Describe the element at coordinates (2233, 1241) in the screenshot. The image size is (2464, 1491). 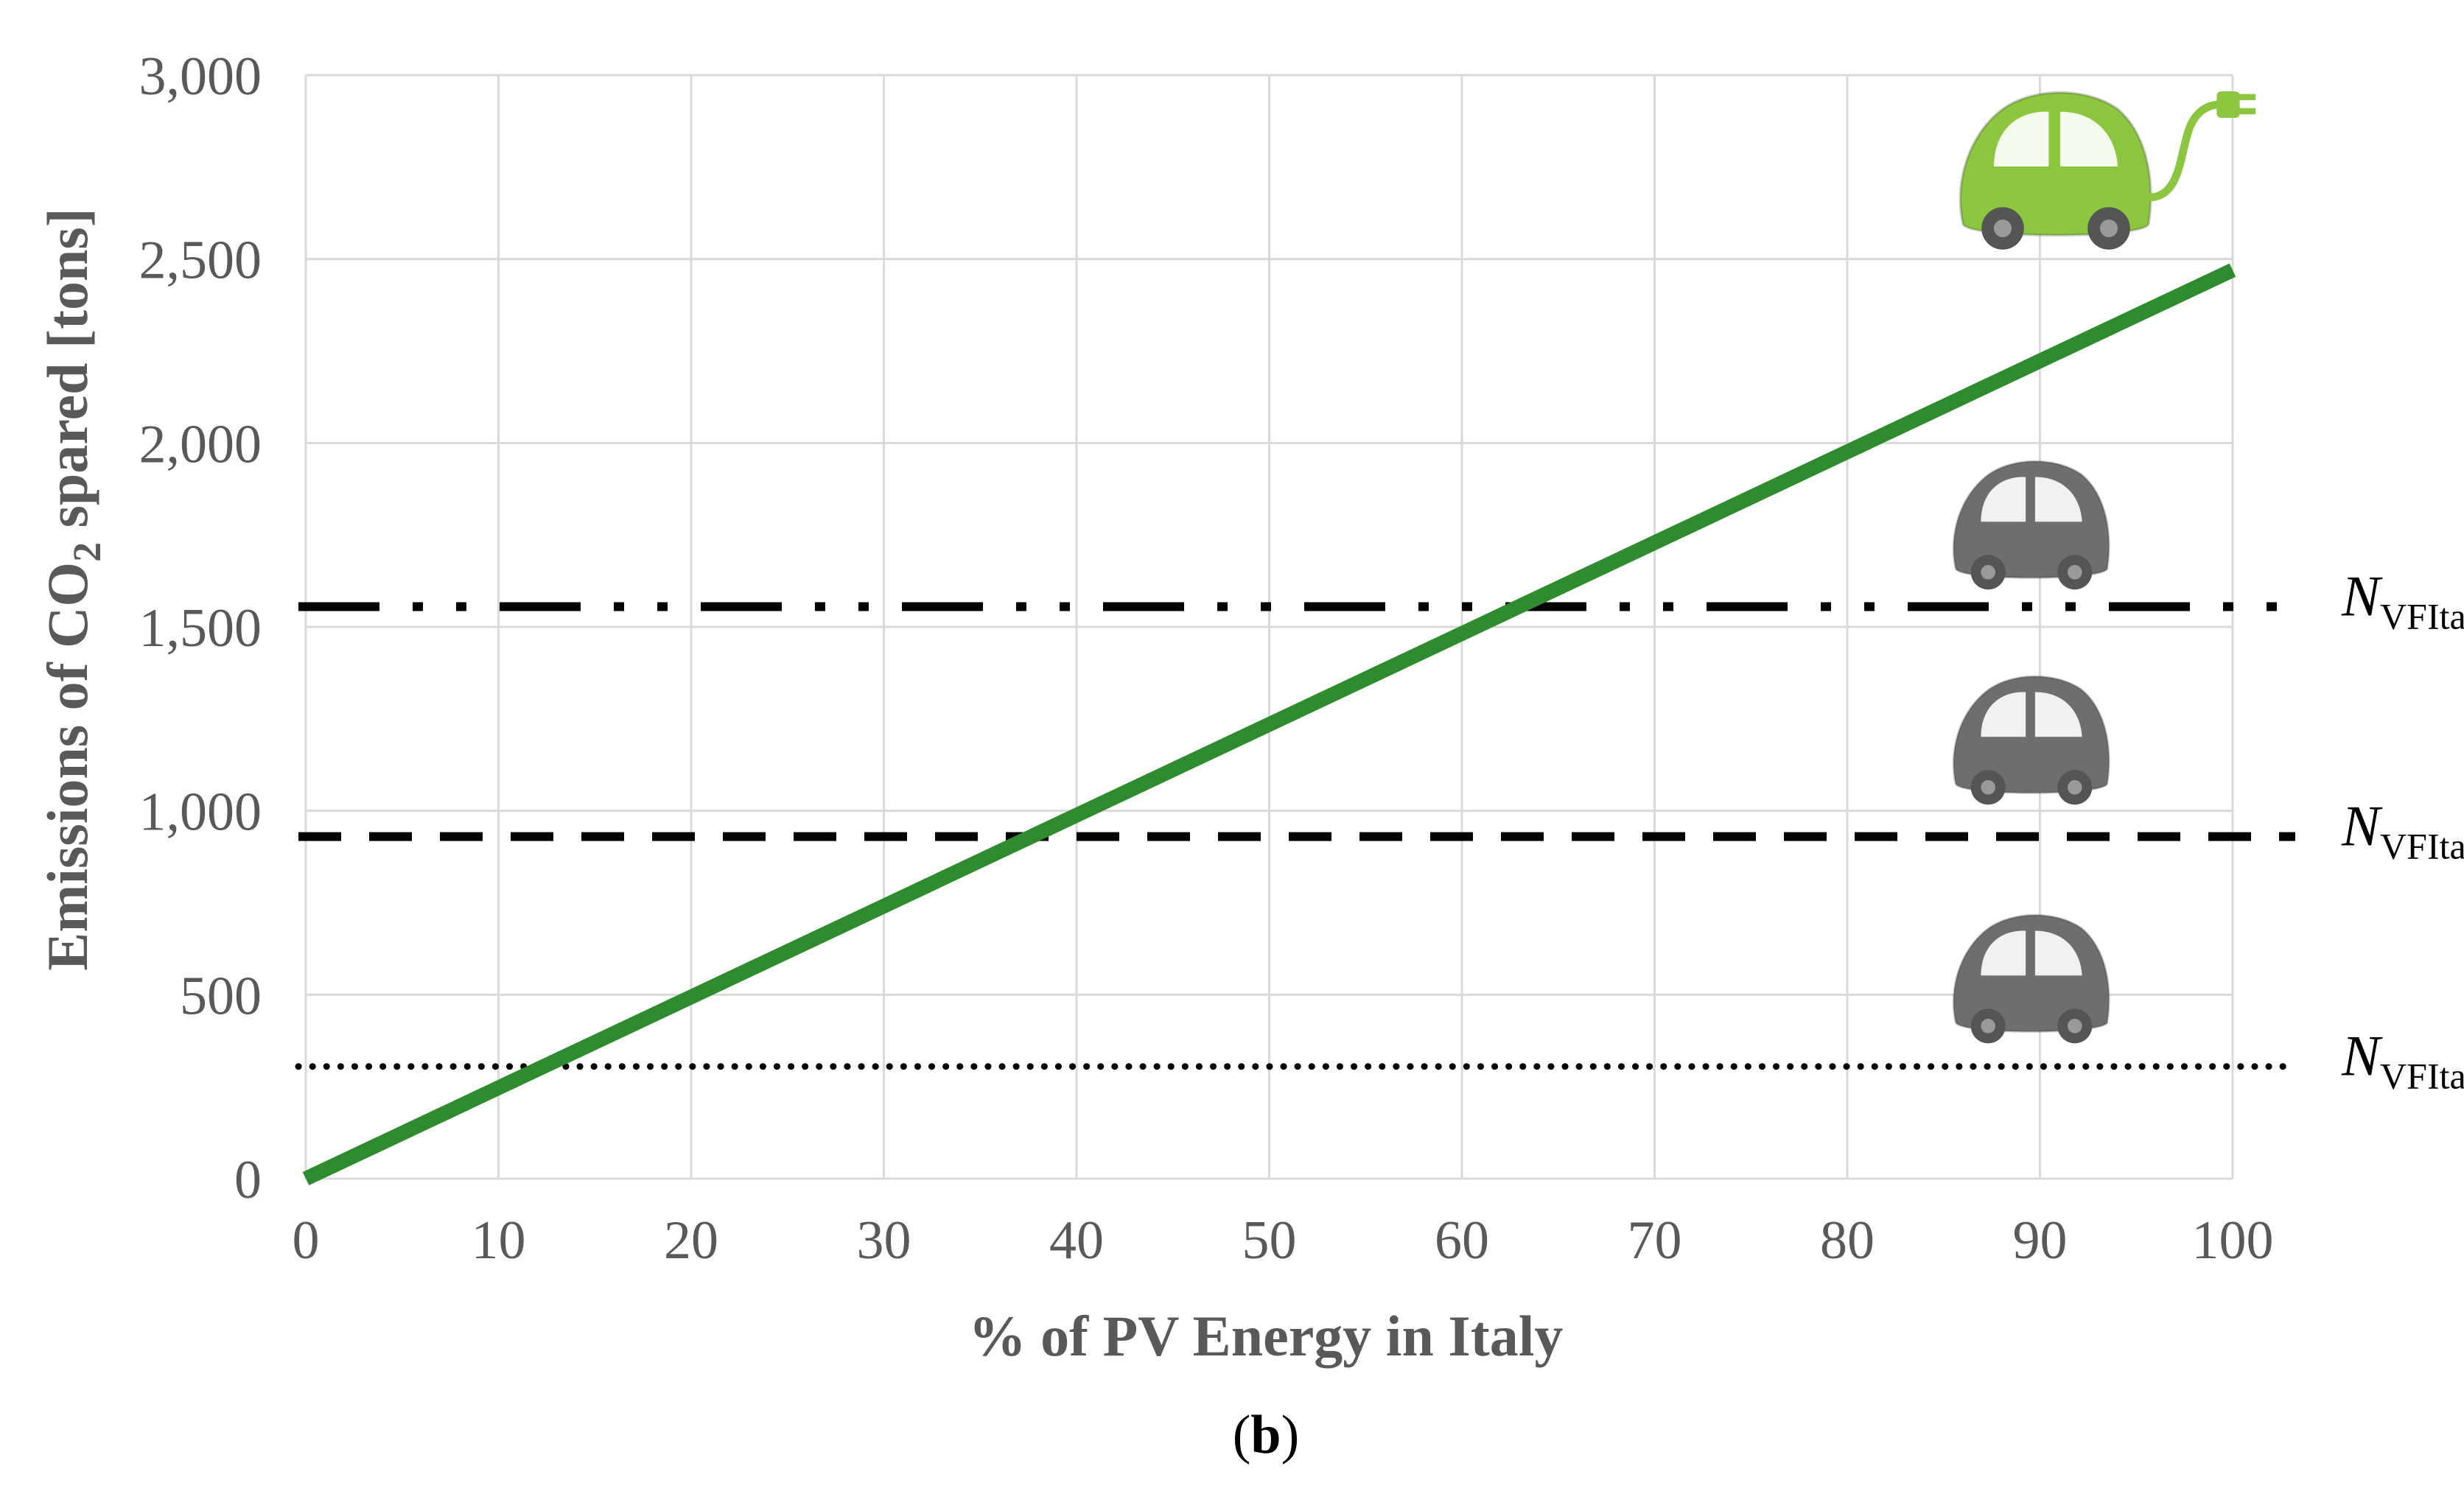
I see `x-tick-label: 100` at that location.